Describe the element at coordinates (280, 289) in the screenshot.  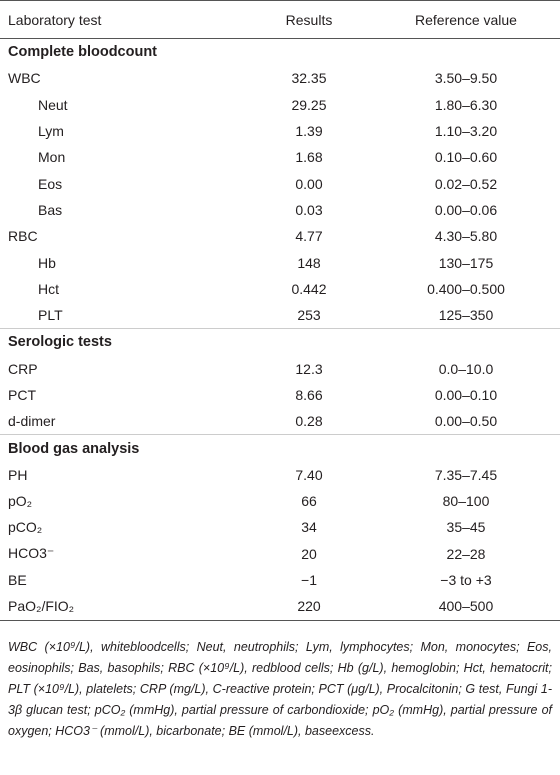
I see `data-row: Hct 0.442 0.400–0.500` at that location.